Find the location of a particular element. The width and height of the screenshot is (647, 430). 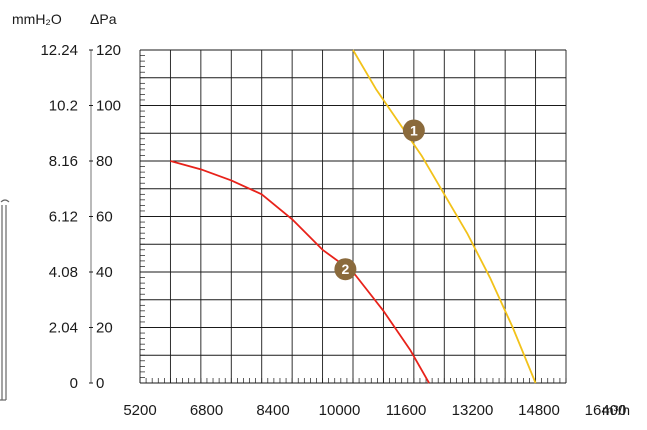

series-marker-label-1: 1 is located at coordinates (414, 130).